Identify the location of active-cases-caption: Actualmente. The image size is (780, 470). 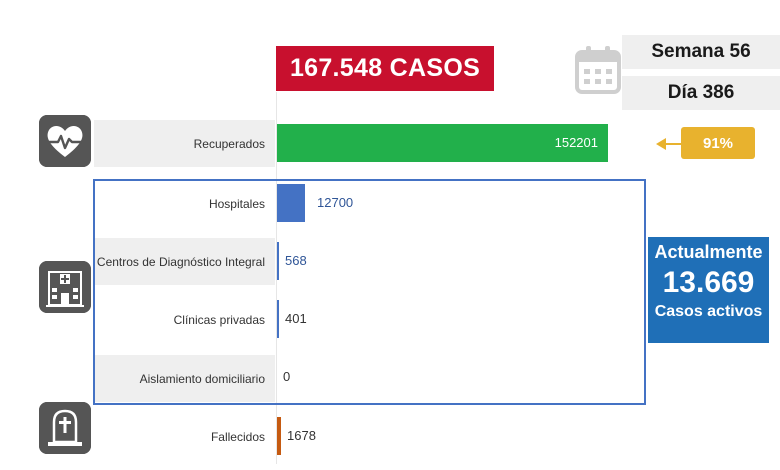
(708, 252).